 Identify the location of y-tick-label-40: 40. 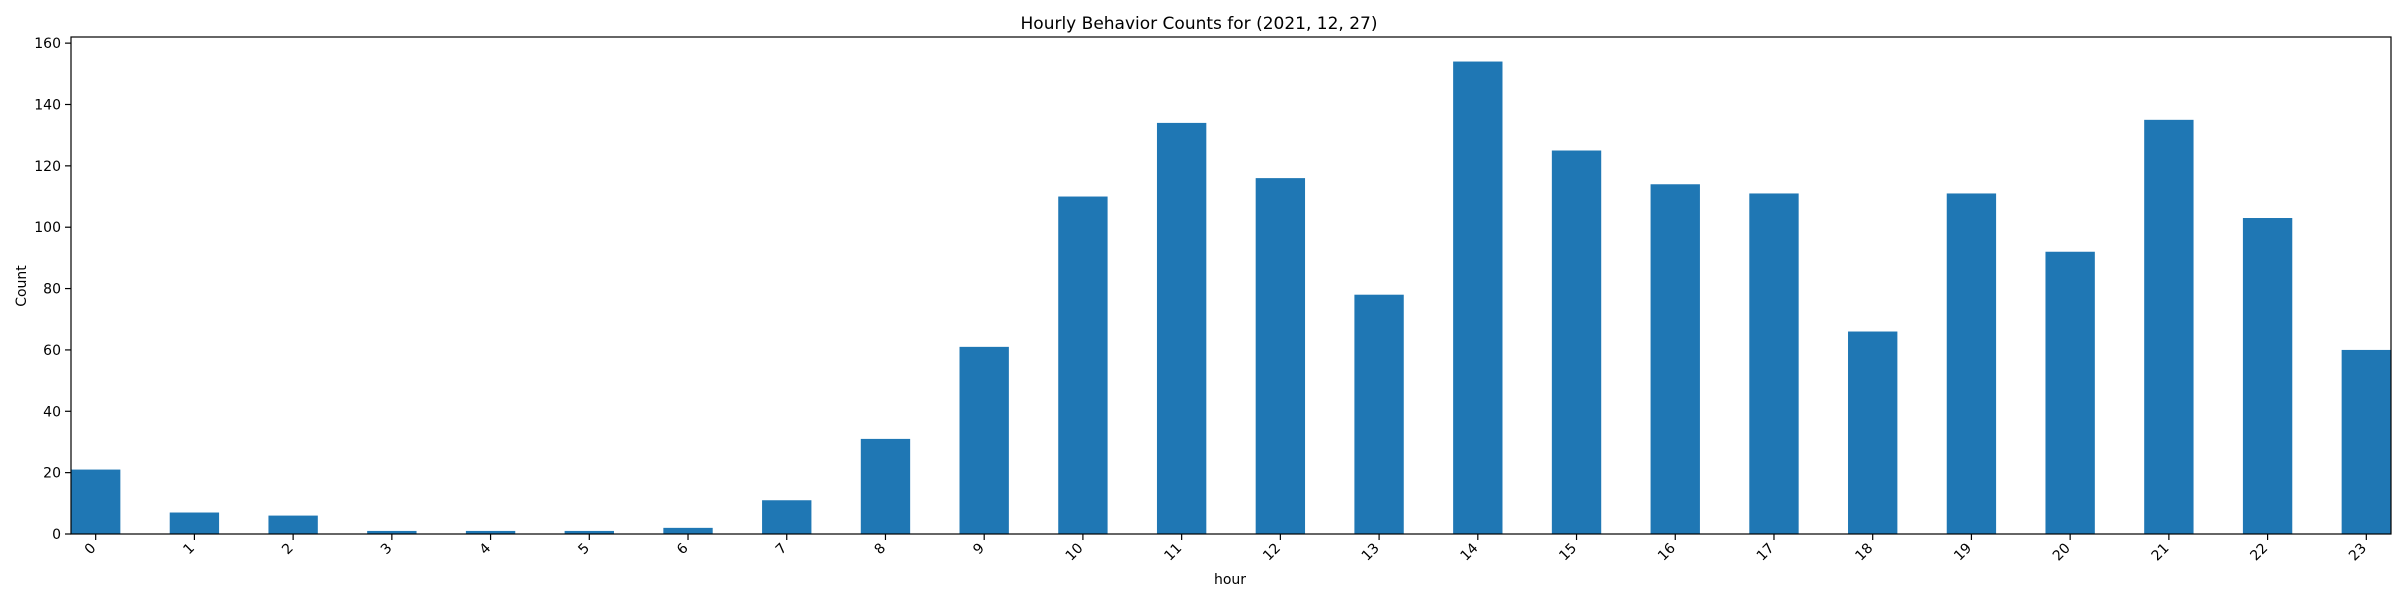
(52, 412).